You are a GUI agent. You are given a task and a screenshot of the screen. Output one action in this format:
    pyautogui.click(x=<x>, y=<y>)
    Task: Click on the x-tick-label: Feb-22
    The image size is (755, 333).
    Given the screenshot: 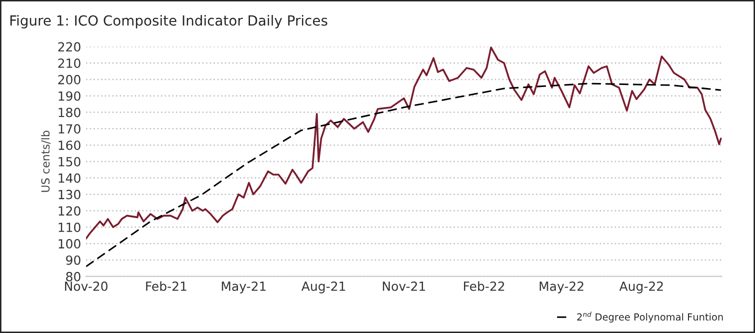 What is the action you would take?
    pyautogui.click(x=484, y=286)
    